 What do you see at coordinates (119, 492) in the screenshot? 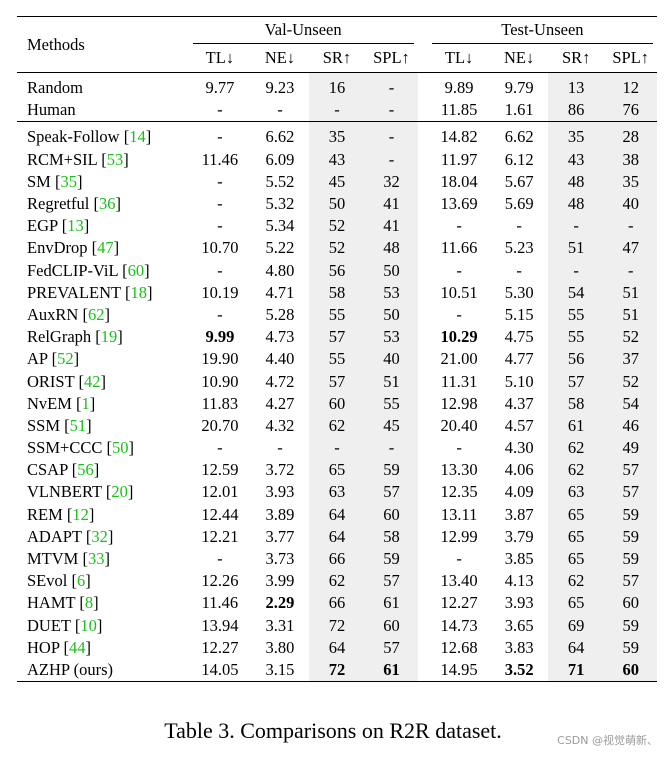
I see `citation-link: 20` at bounding box center [119, 492].